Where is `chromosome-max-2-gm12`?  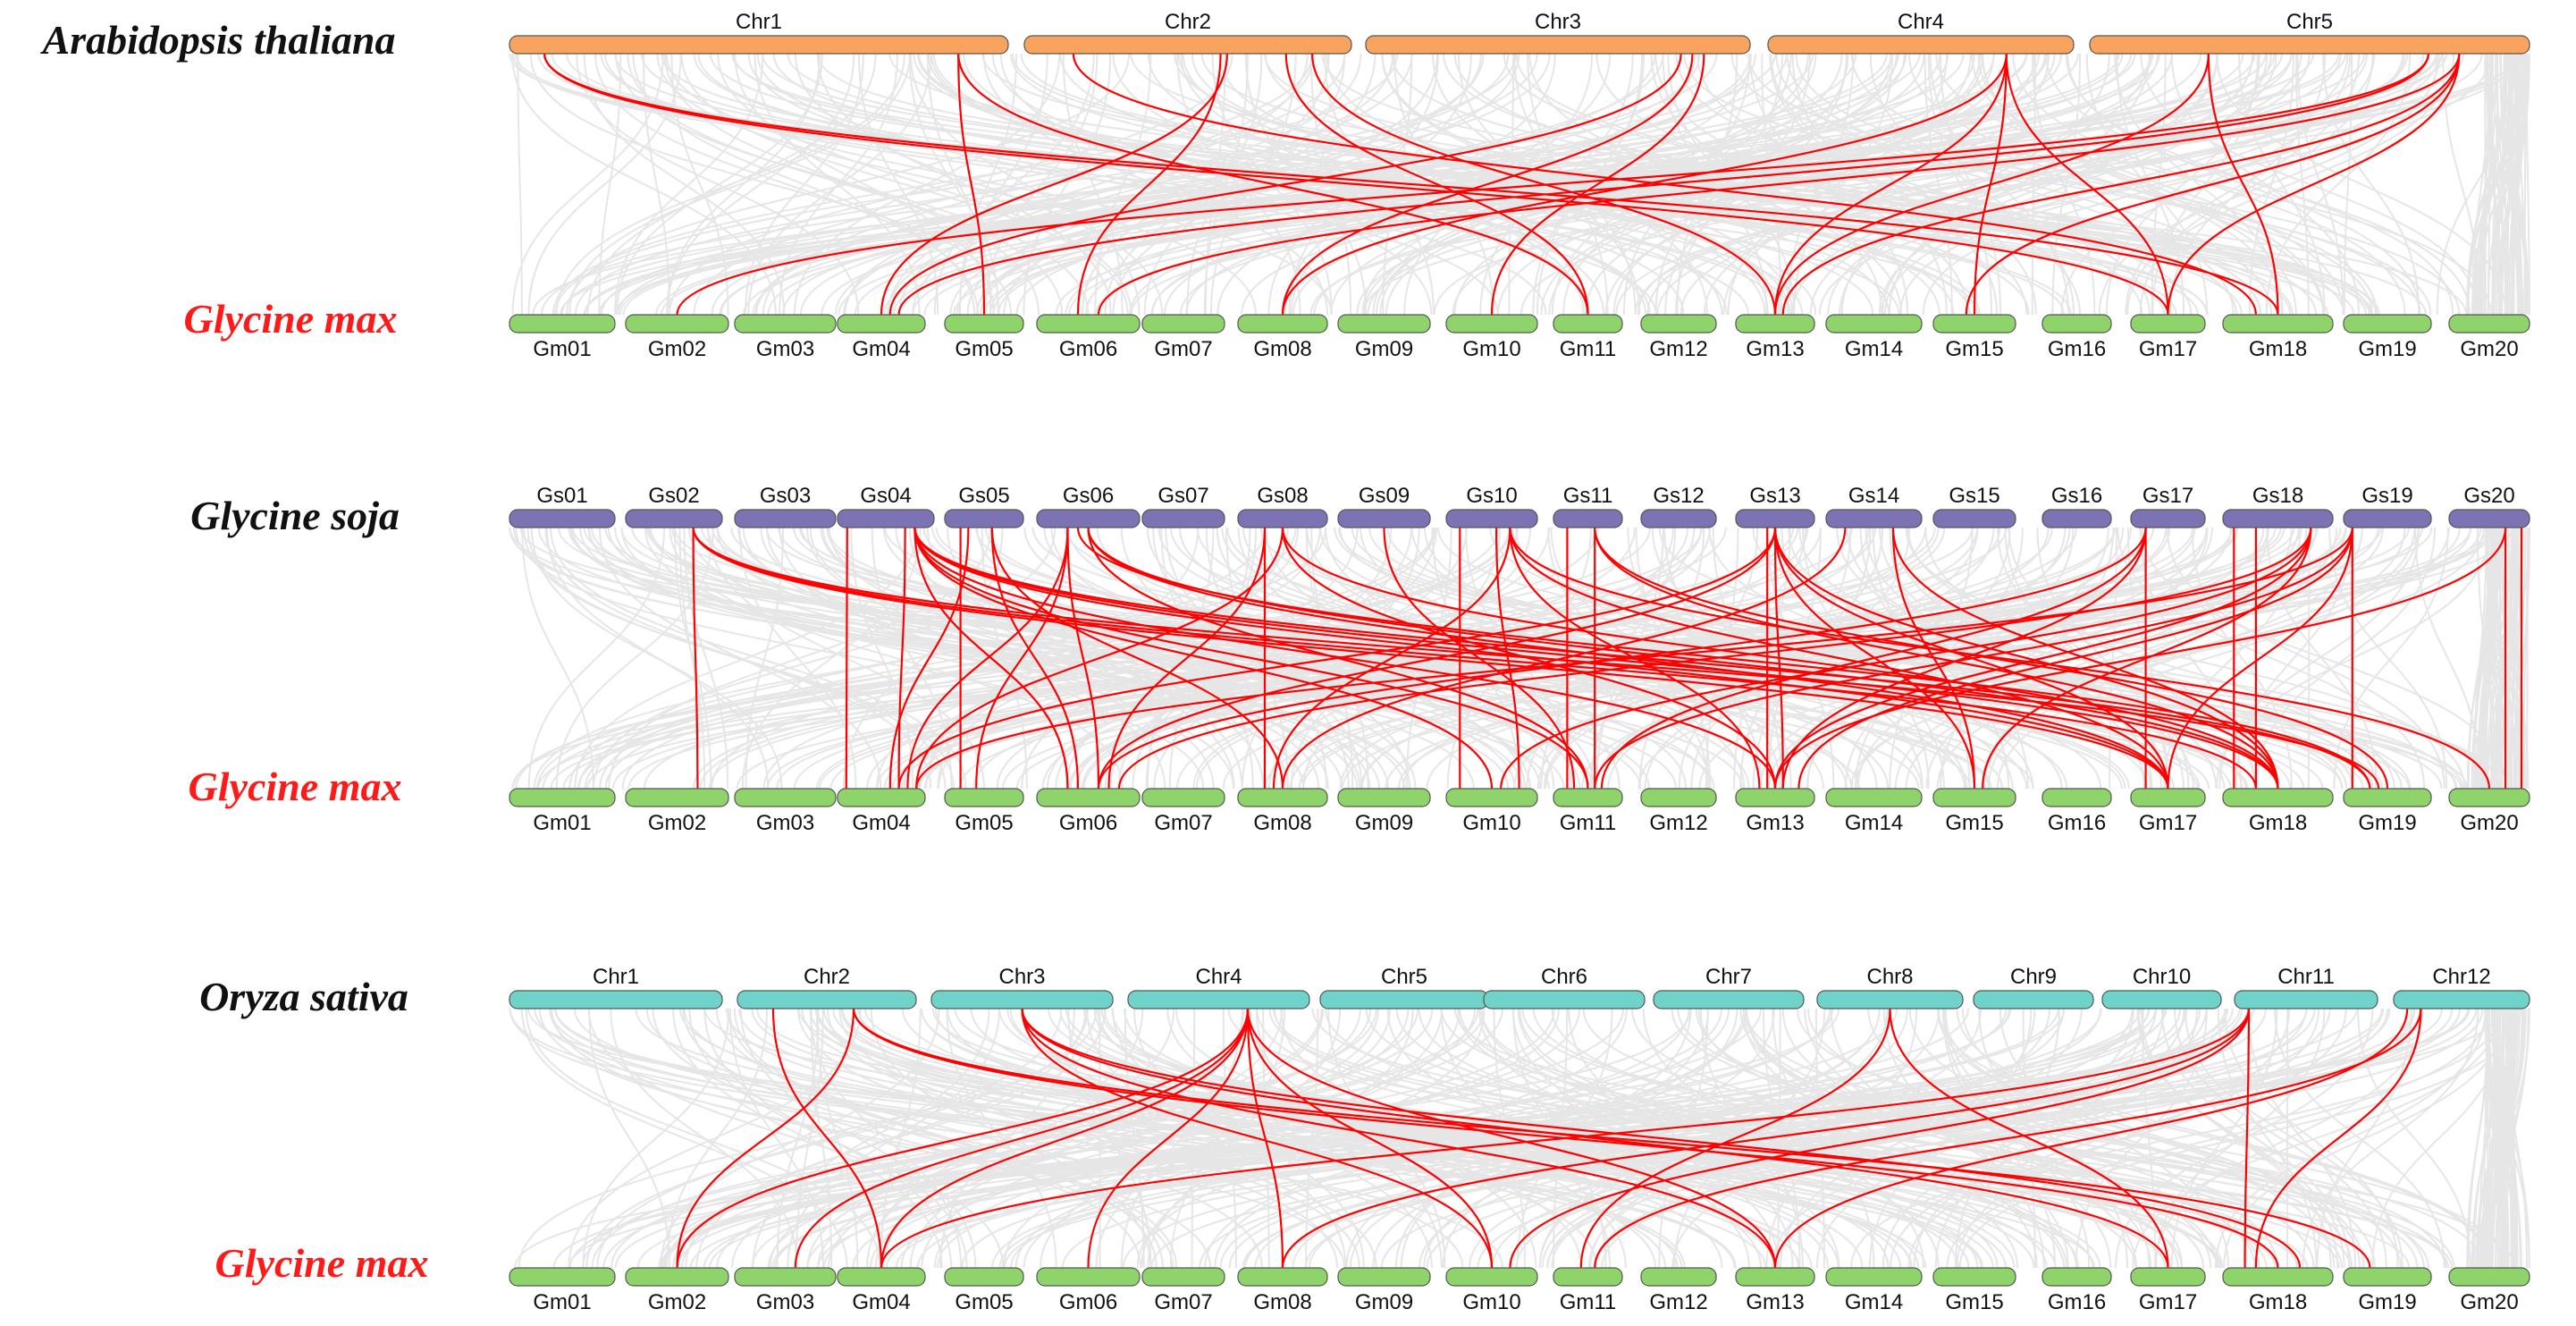 chromosome-max-2-gm12 is located at coordinates (1679, 797).